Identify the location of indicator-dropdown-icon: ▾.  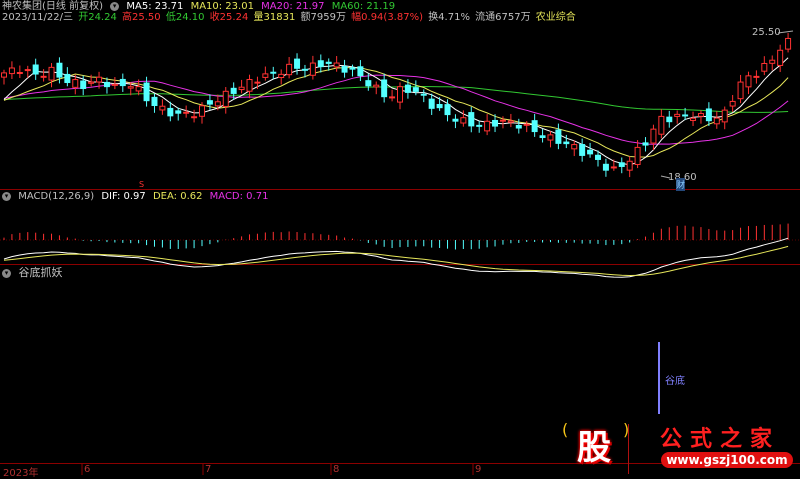
(6, 273).